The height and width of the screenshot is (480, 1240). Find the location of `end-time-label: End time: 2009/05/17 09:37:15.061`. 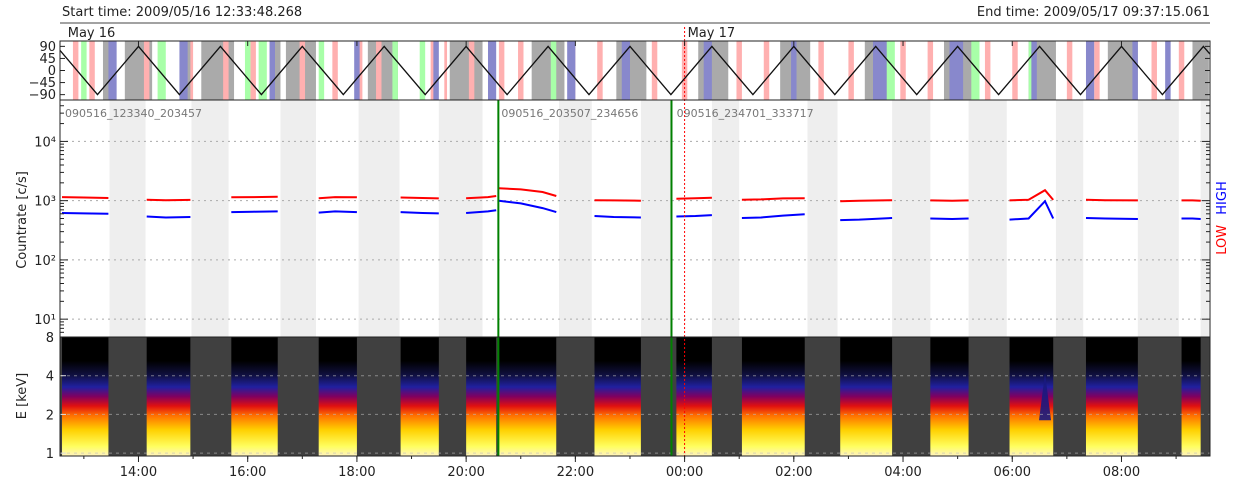

end-time-label: End time: 2009/05/17 09:37:15.061 is located at coordinates (1093, 12).